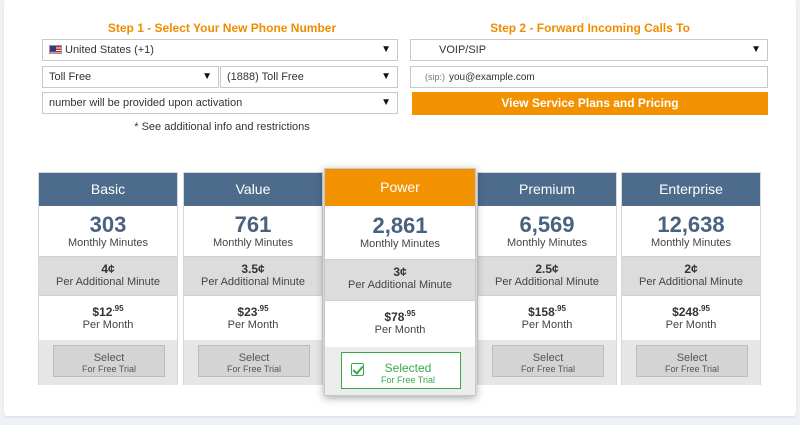 This screenshot has height=425, width=800. I want to click on price-dollars: $248, so click(685, 312).